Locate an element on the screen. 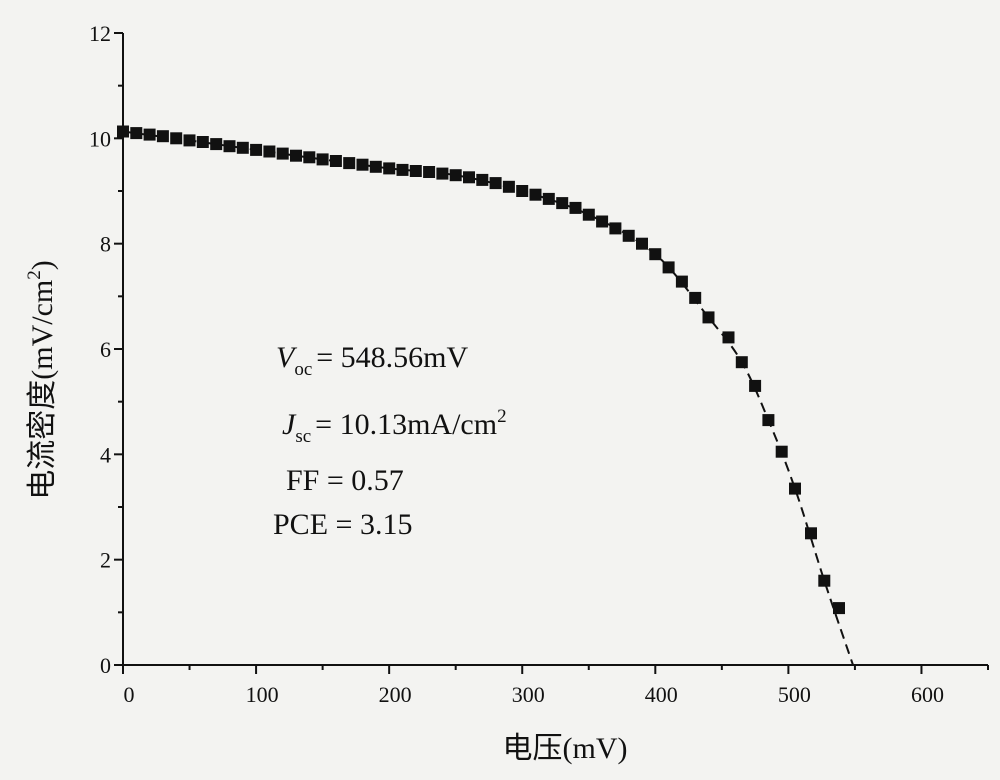 The width and height of the screenshot is (1000, 780). y-tick-label: 2 is located at coordinates (105, 560).